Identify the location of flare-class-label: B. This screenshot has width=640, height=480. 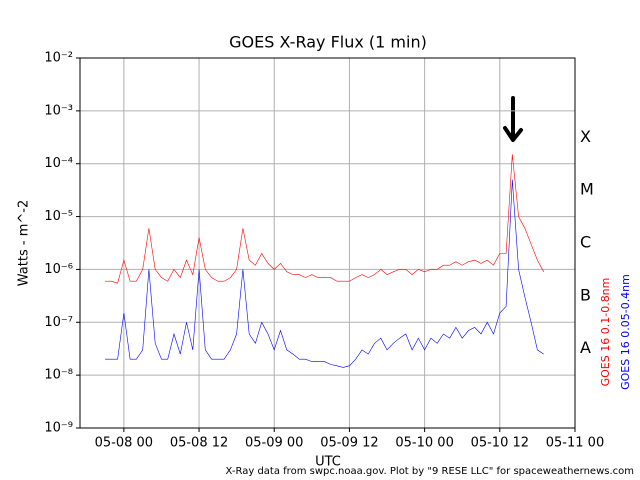
(585, 294).